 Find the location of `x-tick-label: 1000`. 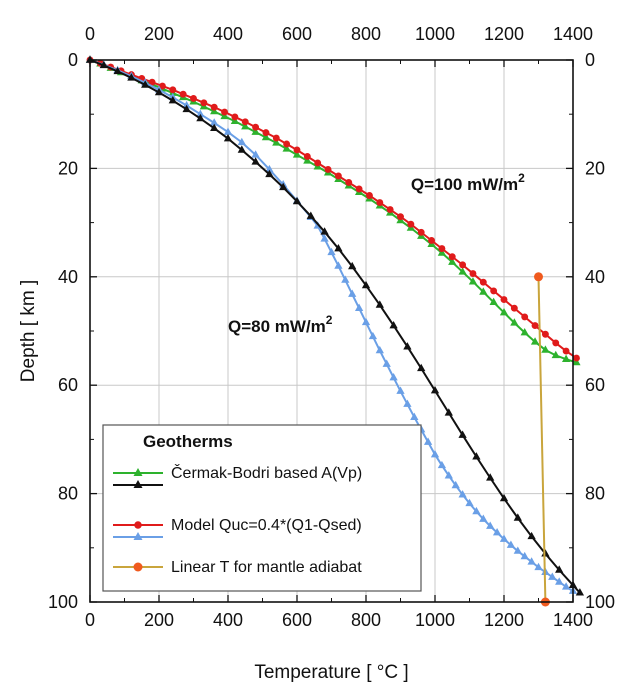

x-tick-label: 1000 is located at coordinates (435, 620).